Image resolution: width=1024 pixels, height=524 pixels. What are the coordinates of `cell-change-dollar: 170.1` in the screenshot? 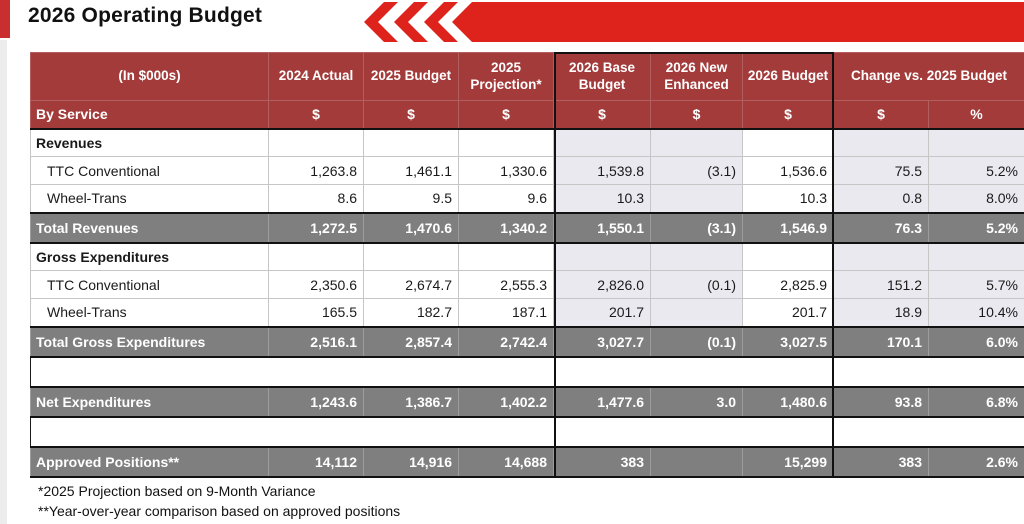 It's located at (881, 341).